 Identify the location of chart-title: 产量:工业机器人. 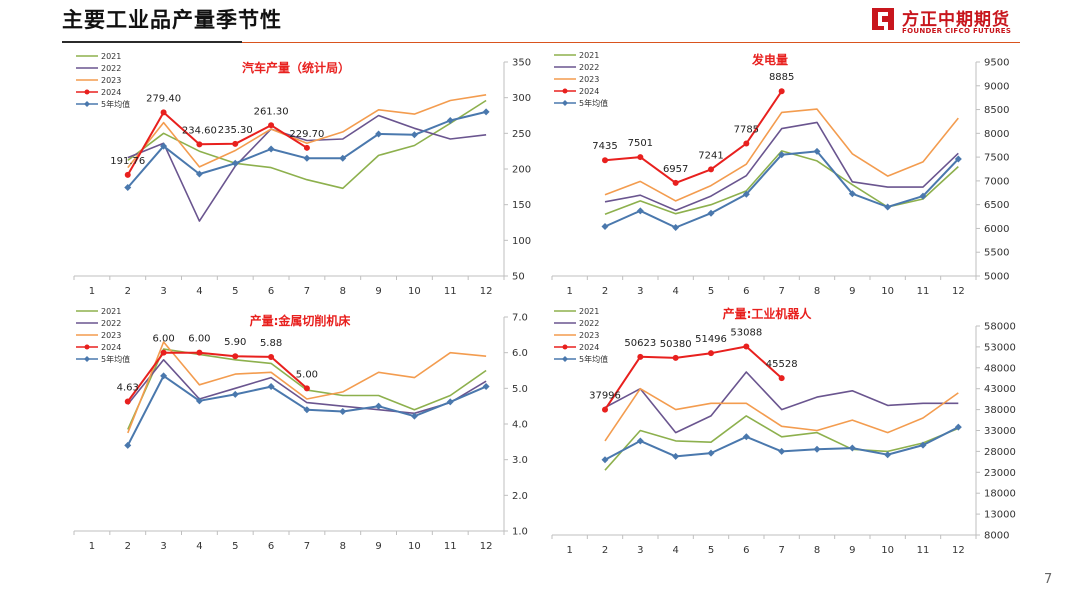
(768, 313).